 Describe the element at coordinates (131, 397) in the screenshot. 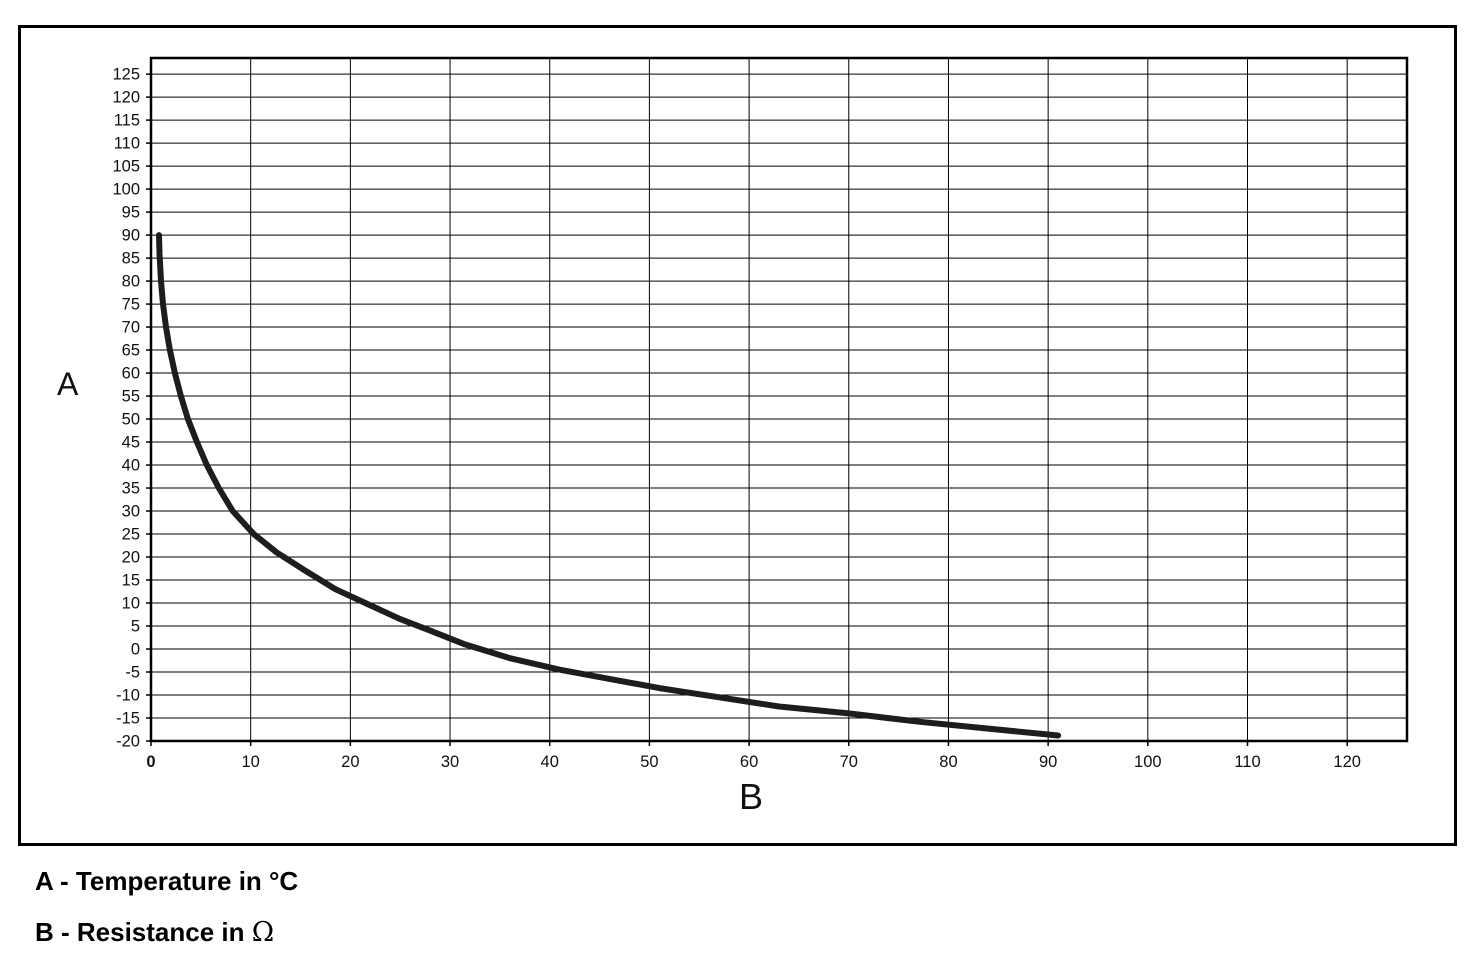

I see `svg-text: 55` at that location.